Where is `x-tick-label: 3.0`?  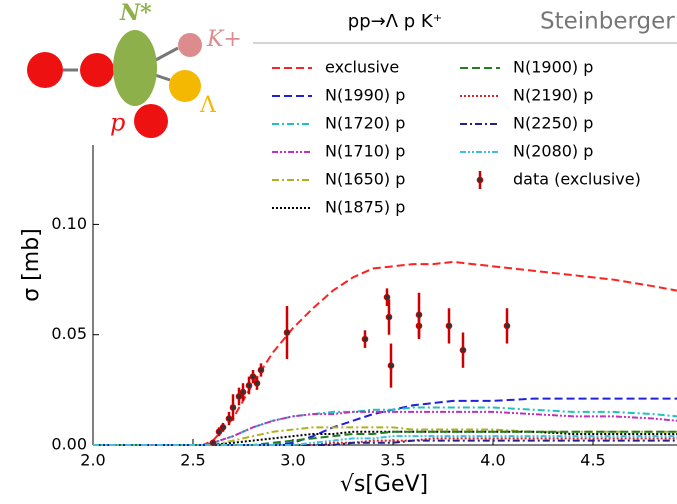 x-tick-label: 3.0 is located at coordinates (292, 460).